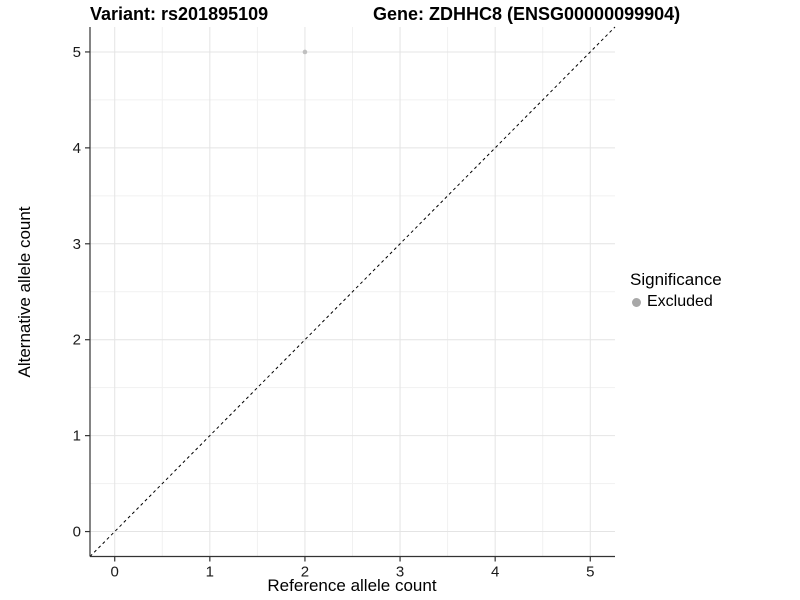  Describe the element at coordinates (305, 572) in the screenshot. I see `x-tick-label: 2` at that location.